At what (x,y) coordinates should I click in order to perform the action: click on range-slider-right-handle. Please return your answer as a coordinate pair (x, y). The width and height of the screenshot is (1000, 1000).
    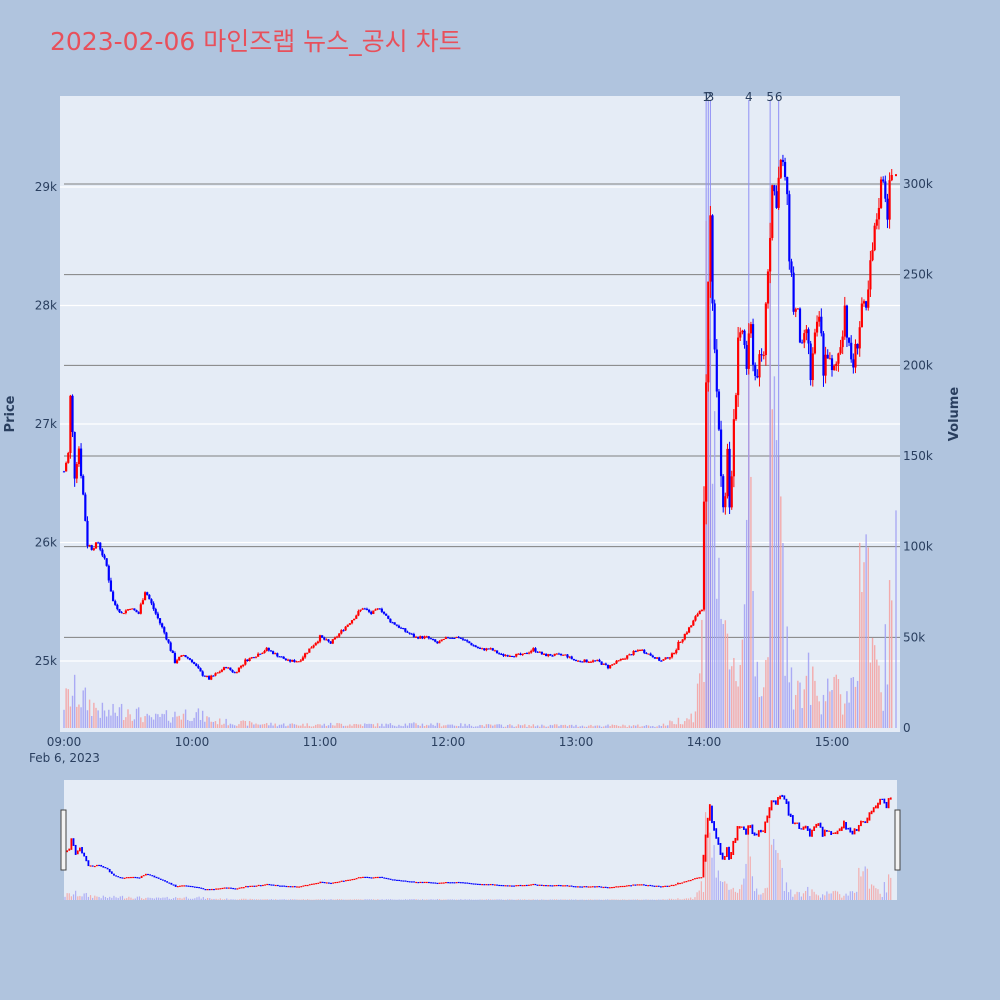
    Looking at the image, I should click on (897, 840).